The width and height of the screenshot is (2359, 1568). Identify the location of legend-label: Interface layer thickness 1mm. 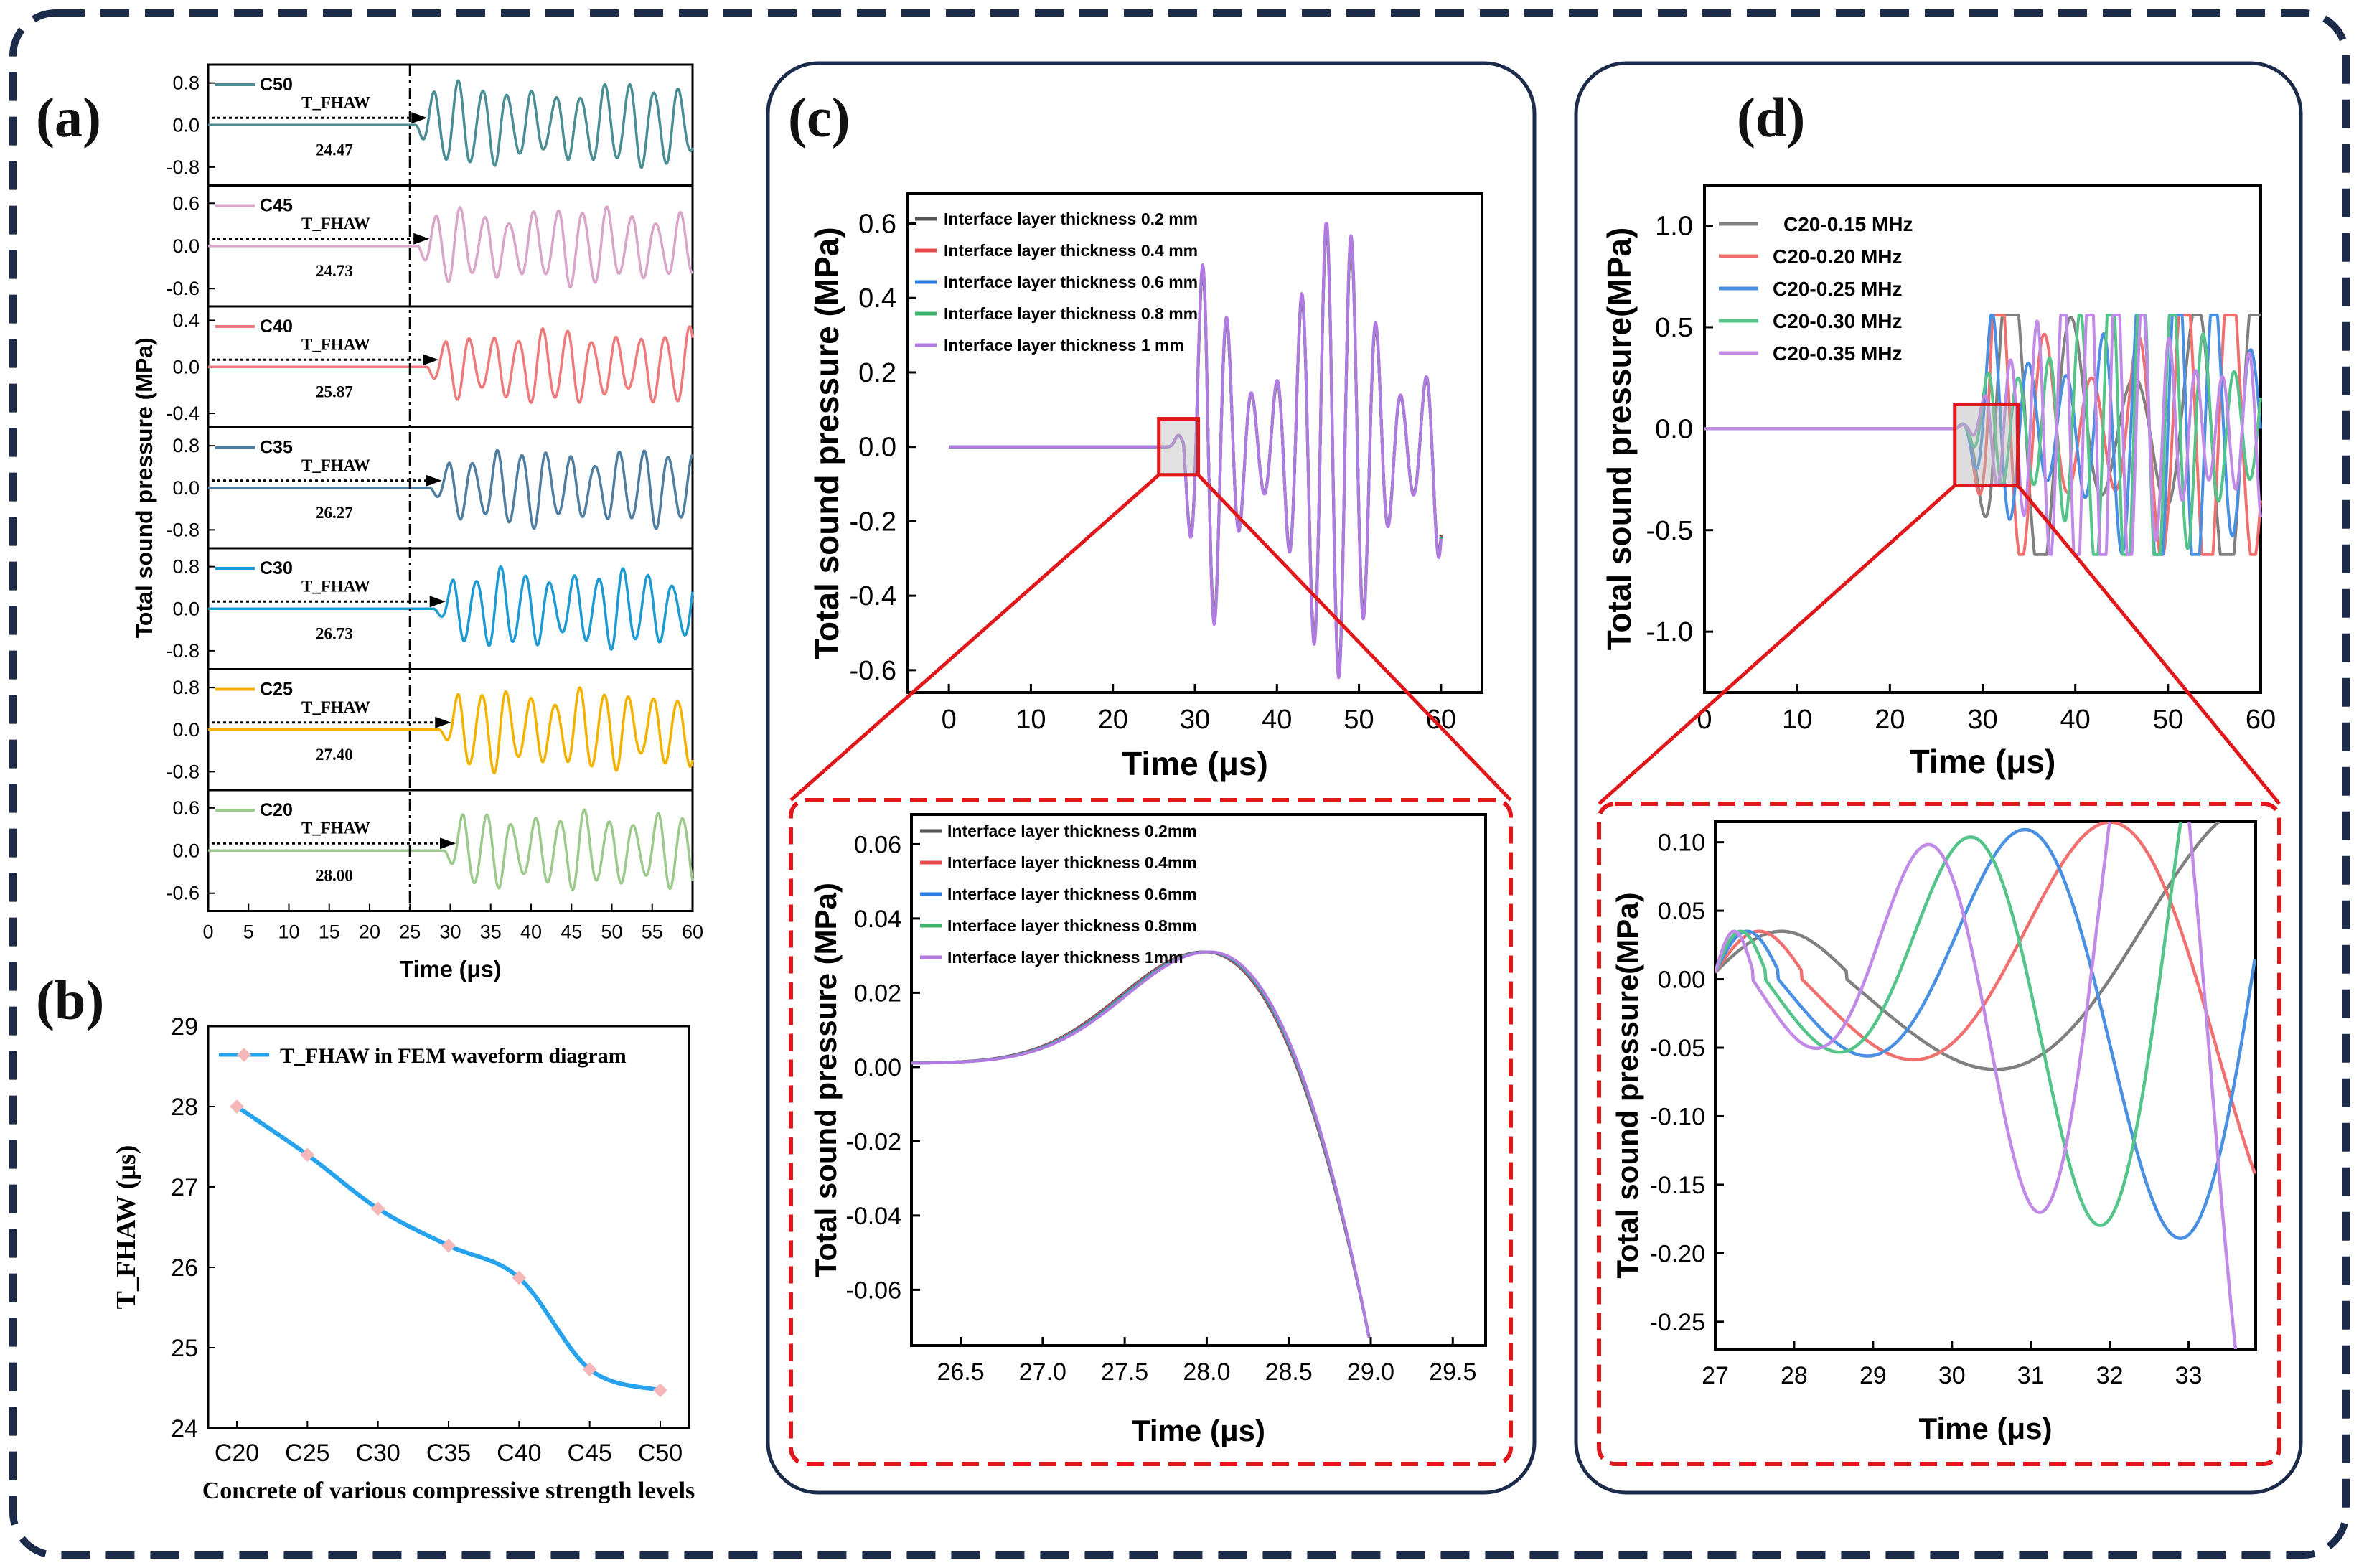
(1065, 957).